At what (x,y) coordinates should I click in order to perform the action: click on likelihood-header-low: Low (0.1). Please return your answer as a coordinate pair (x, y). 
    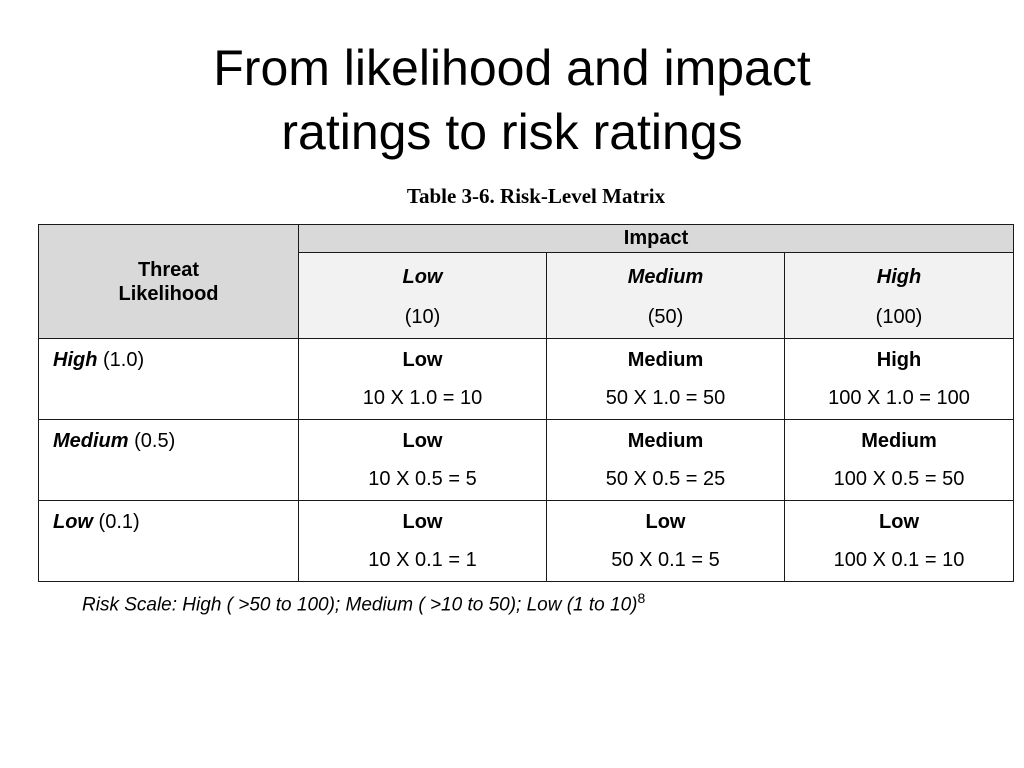
    Looking at the image, I should click on (168, 541).